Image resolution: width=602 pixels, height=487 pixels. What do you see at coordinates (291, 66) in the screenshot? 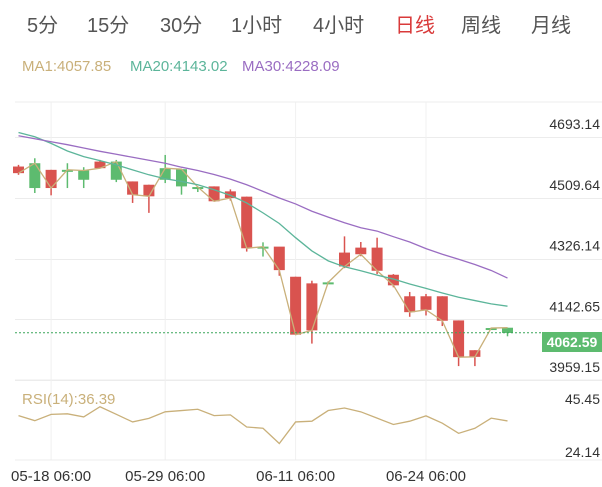
I see `ma30-legend: MA30:4228.09` at bounding box center [291, 66].